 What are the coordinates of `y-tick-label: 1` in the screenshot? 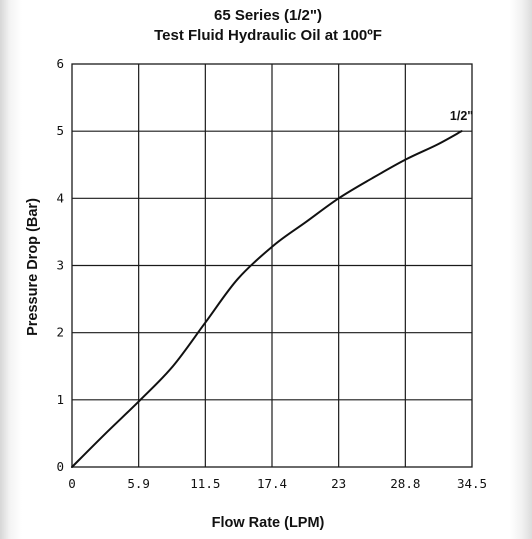 It's located at (60, 399).